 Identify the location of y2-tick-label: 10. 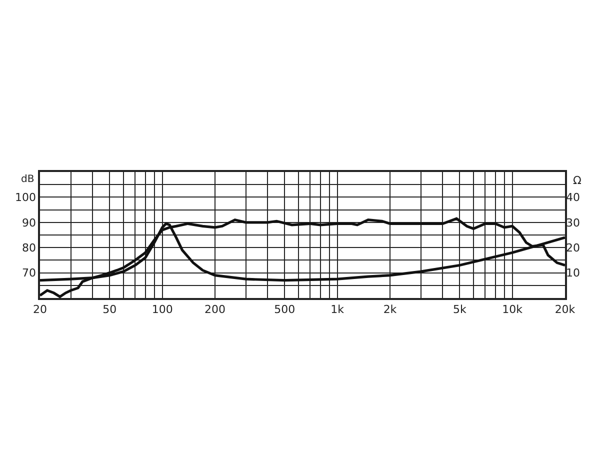
(573, 273).